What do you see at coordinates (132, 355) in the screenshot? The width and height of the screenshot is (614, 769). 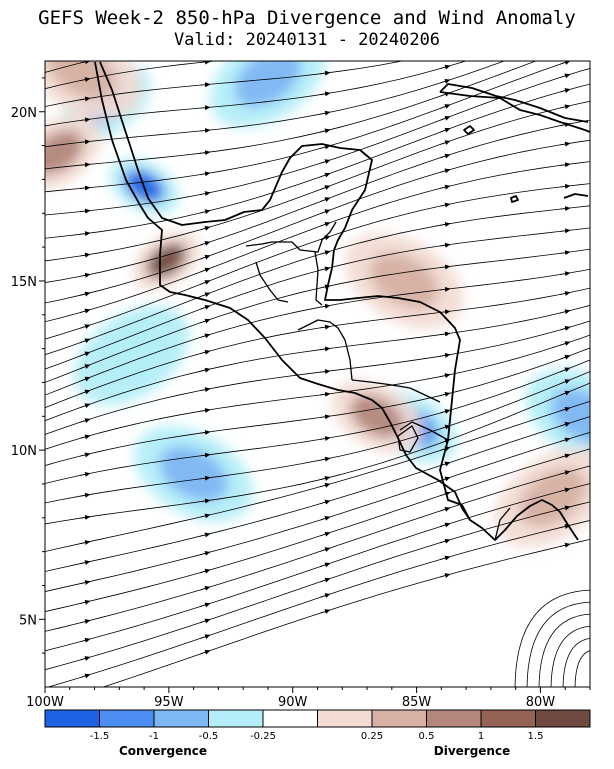 I see `convergence-anomaly-core` at bounding box center [132, 355].